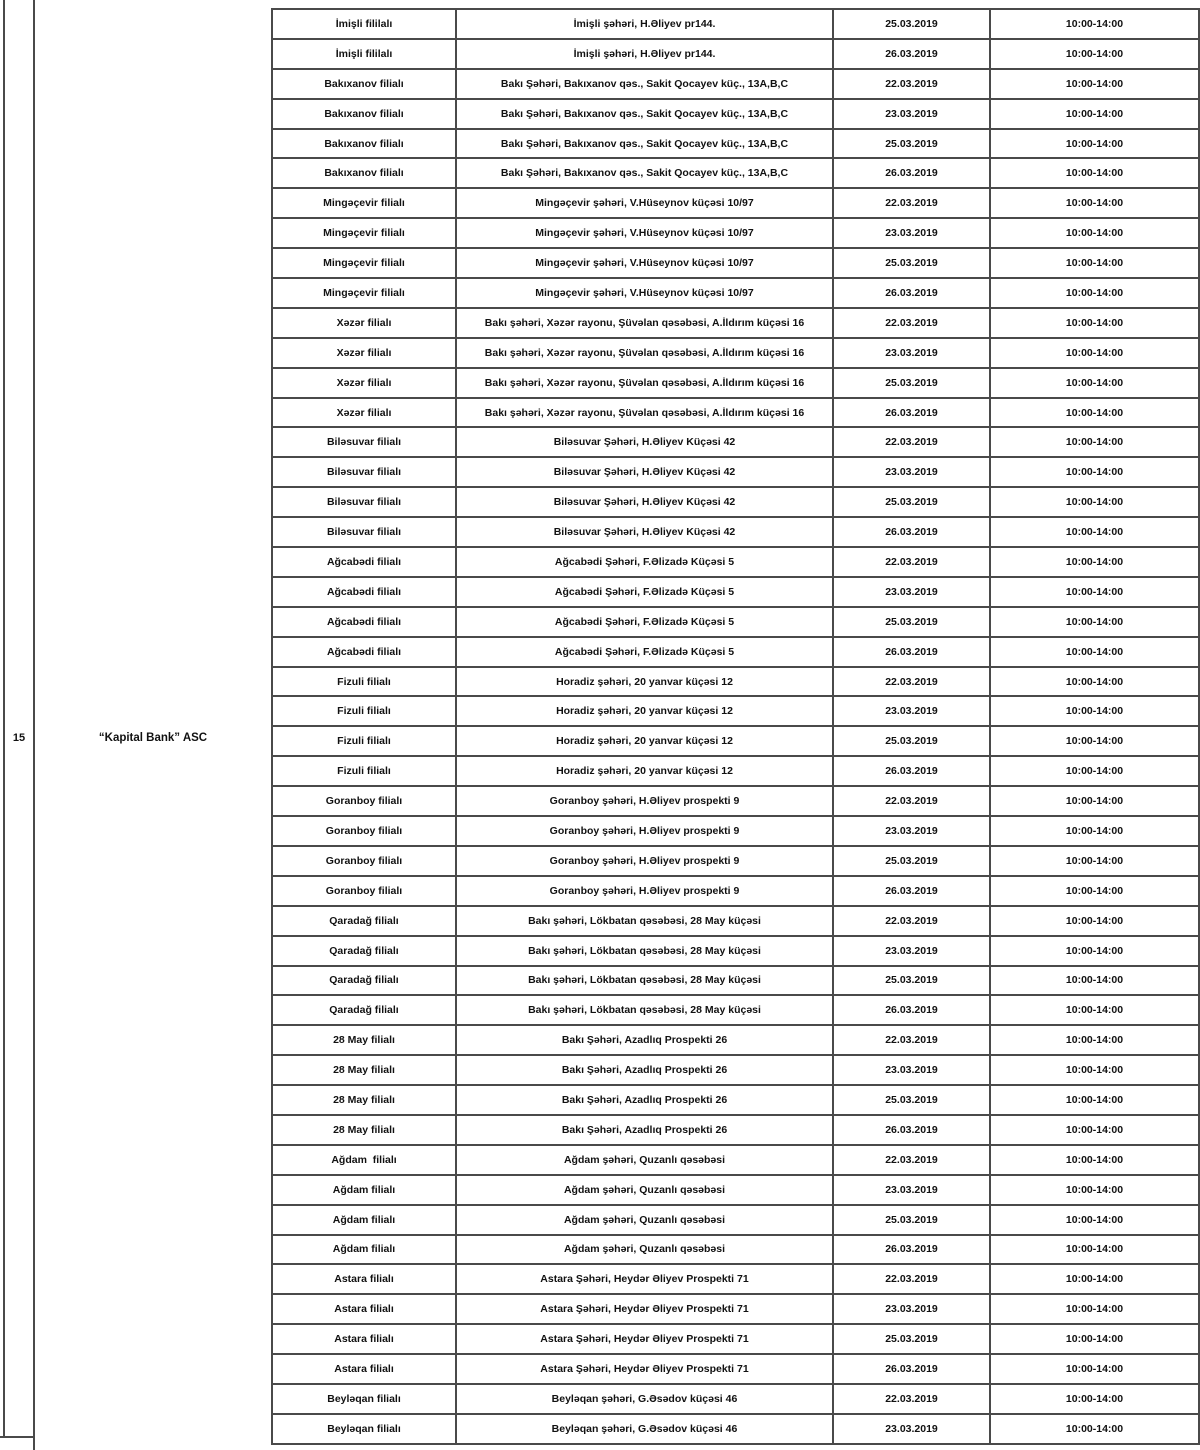 The width and height of the screenshot is (1200, 1450). I want to click on branch-cell: Xəzər filialı, so click(364, 382).